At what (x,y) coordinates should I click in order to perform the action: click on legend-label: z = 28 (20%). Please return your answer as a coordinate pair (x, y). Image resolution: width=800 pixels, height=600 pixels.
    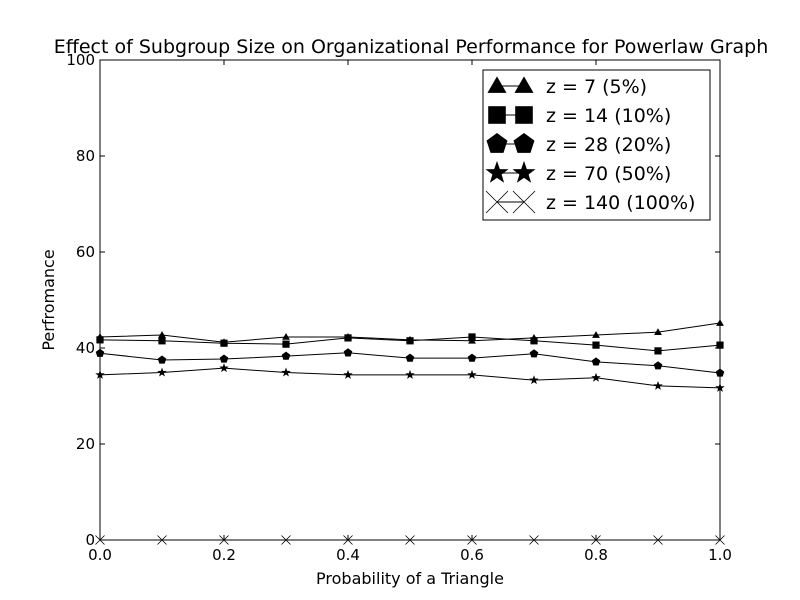
    Looking at the image, I should click on (608, 145).